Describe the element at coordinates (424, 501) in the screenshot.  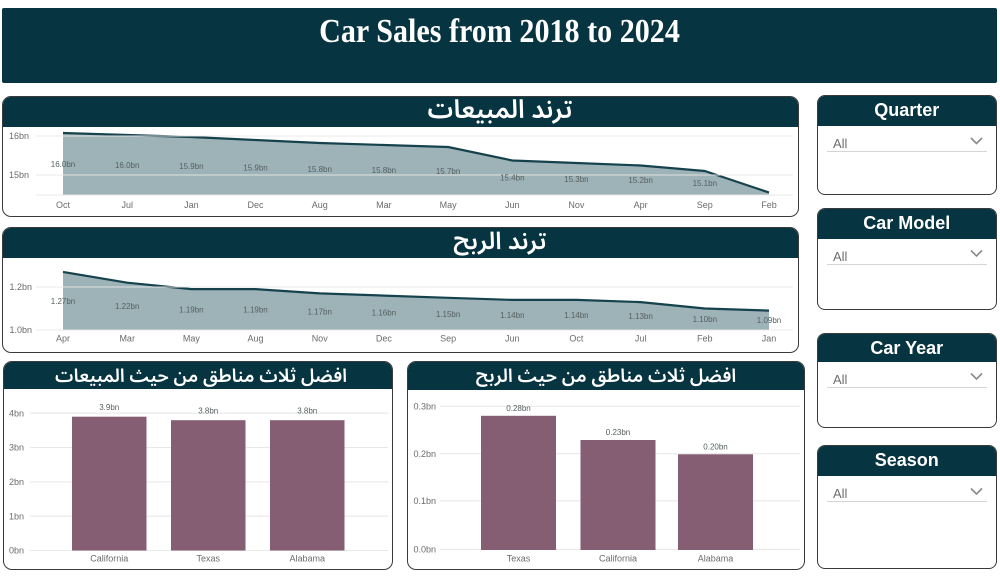
I see `svg-text: 0.1bn` at that location.